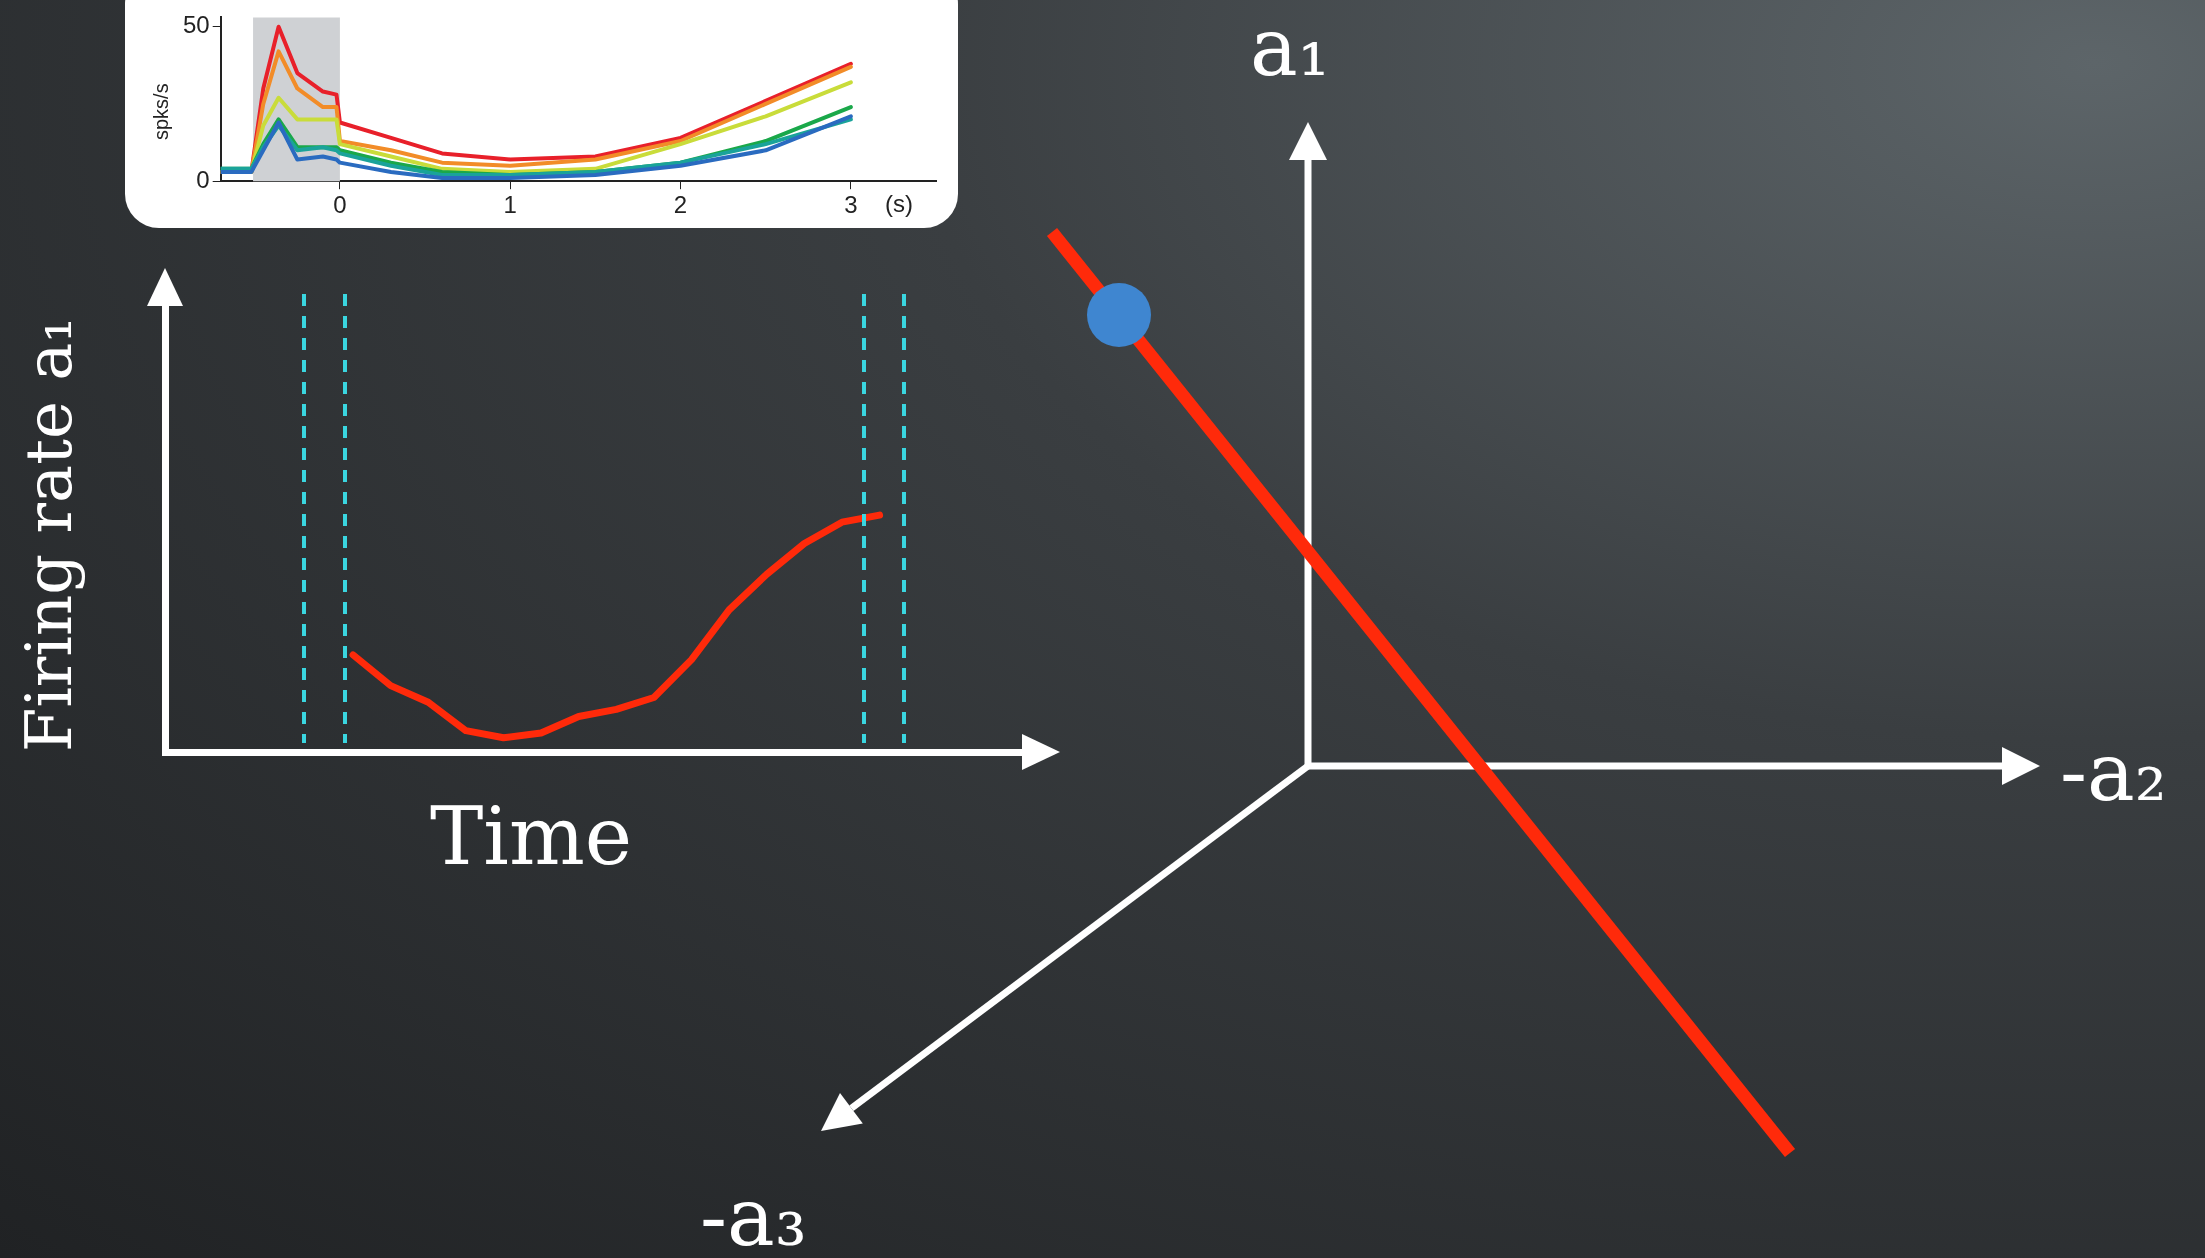  Describe the element at coordinates (680, 205) in the screenshot. I see `x-tick-label: 2` at that location.